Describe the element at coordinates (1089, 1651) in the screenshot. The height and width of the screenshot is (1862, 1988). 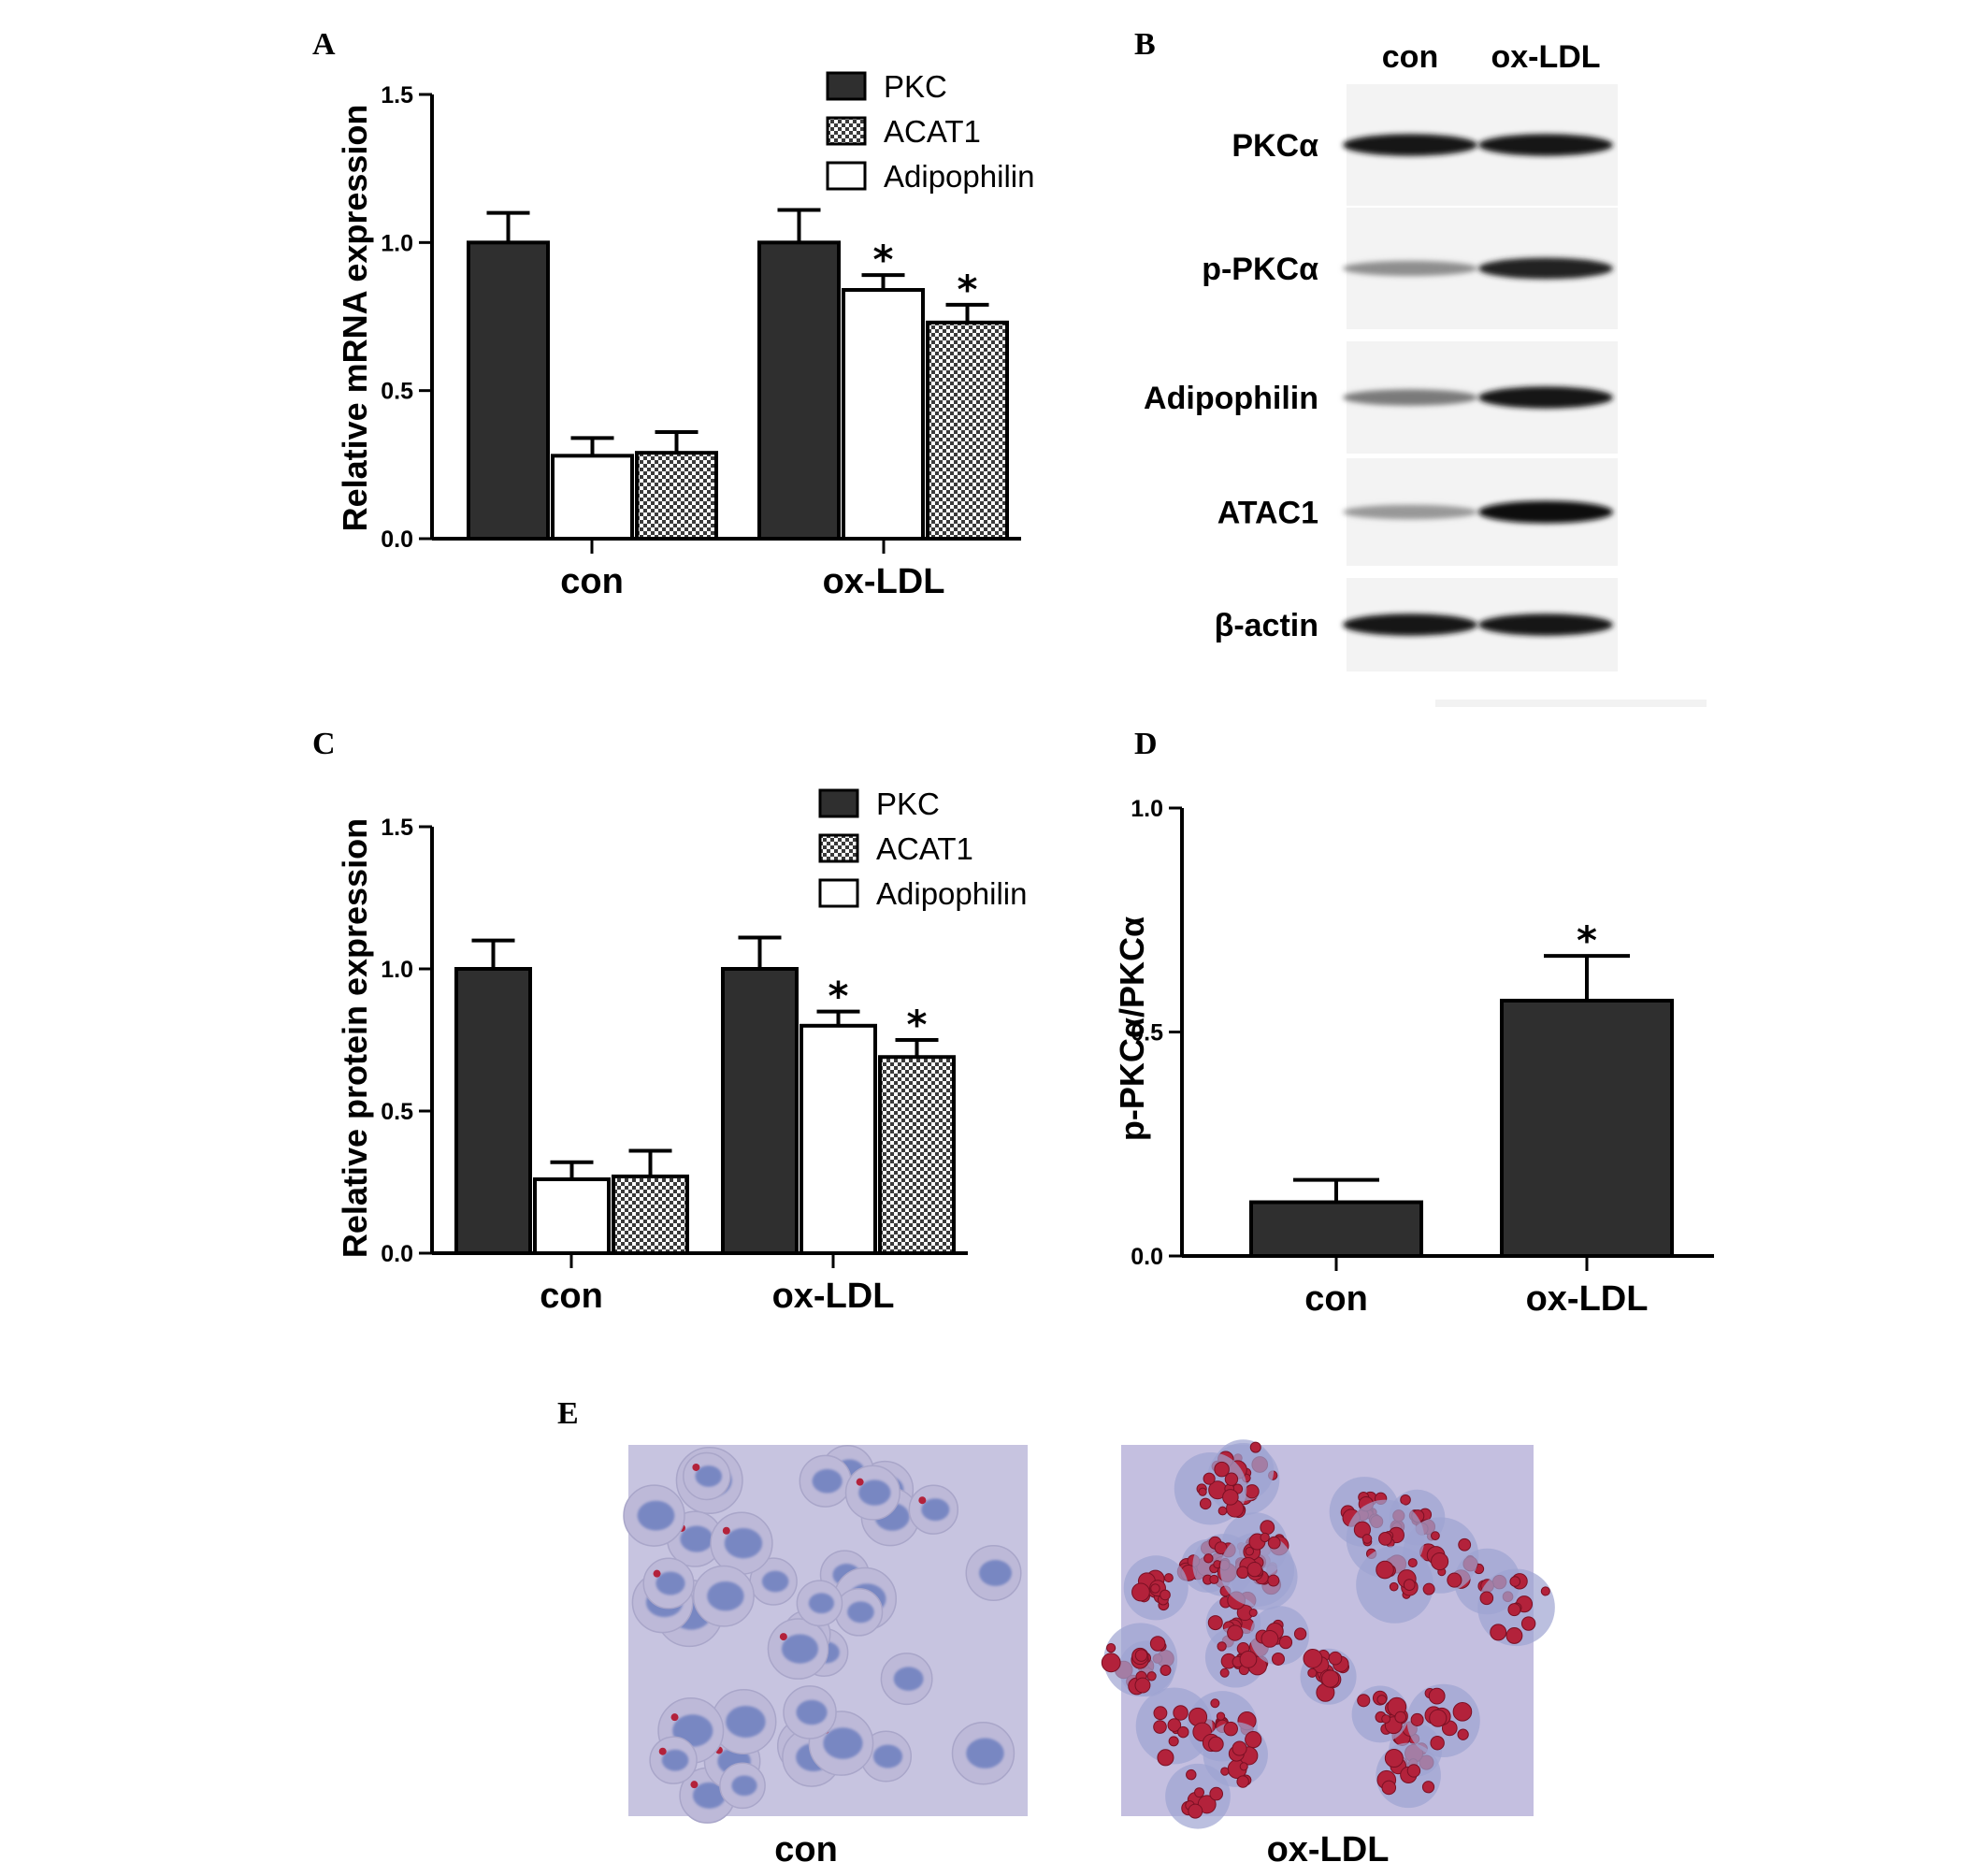
I see `micrographs: con ox-LDL` at that location.